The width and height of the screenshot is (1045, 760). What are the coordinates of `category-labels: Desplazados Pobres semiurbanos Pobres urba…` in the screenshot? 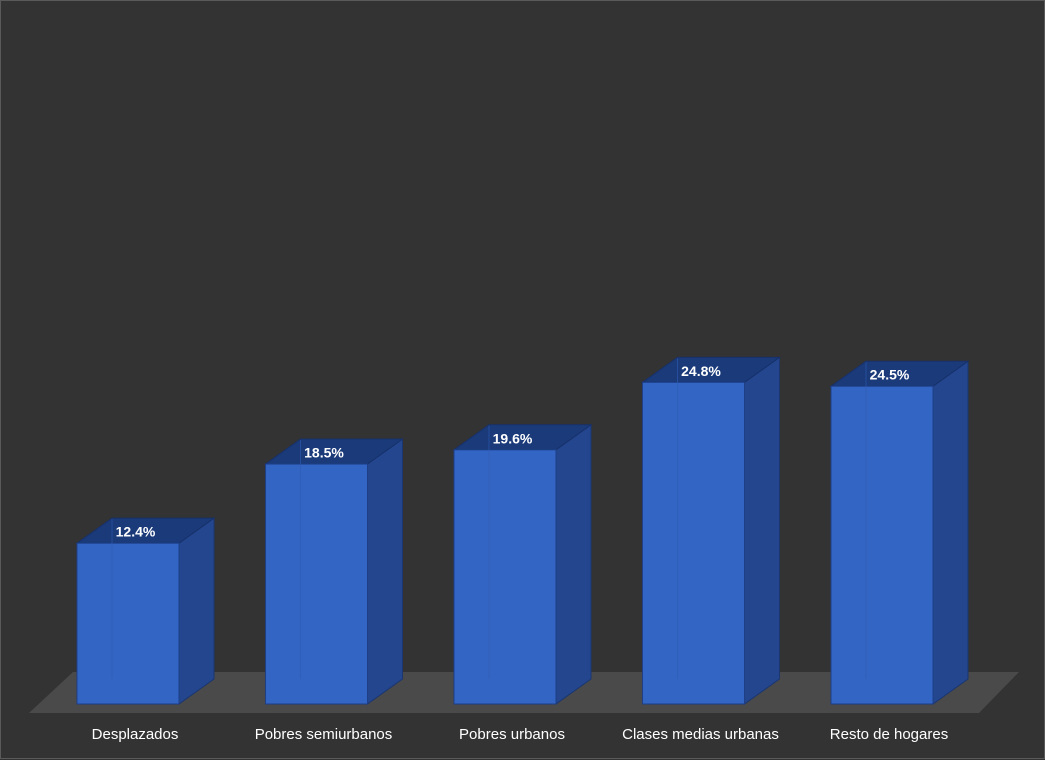 It's located at (520, 734).